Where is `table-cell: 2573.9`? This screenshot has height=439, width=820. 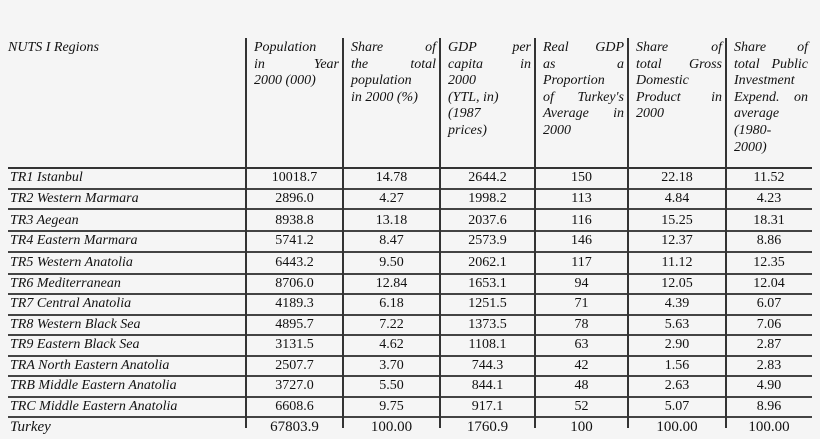
table-cell: 2573.9 is located at coordinates (487, 240).